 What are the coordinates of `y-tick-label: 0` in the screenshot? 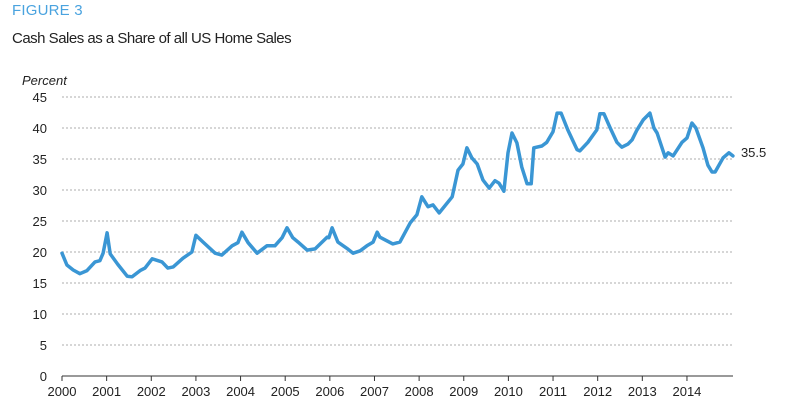 It's located at (43, 376).